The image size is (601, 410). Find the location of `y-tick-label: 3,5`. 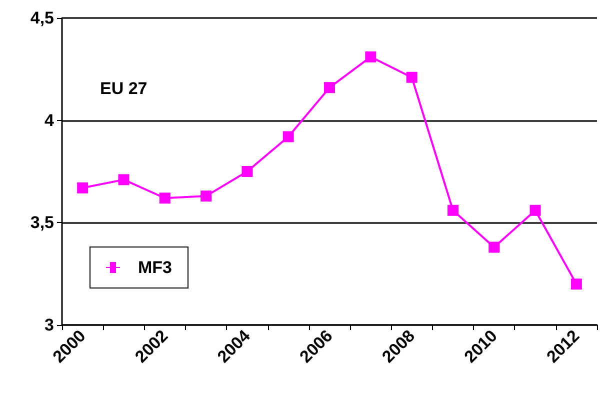

y-tick-label: 3,5 is located at coordinates (42, 222).